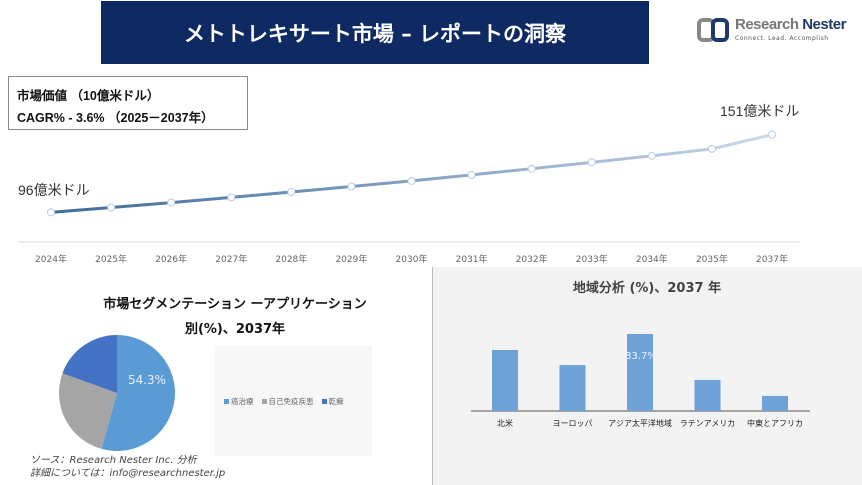 This screenshot has width=862, height=485. What do you see at coordinates (111, 259) in the screenshot?
I see `x-tick-label: 2025年` at bounding box center [111, 259].